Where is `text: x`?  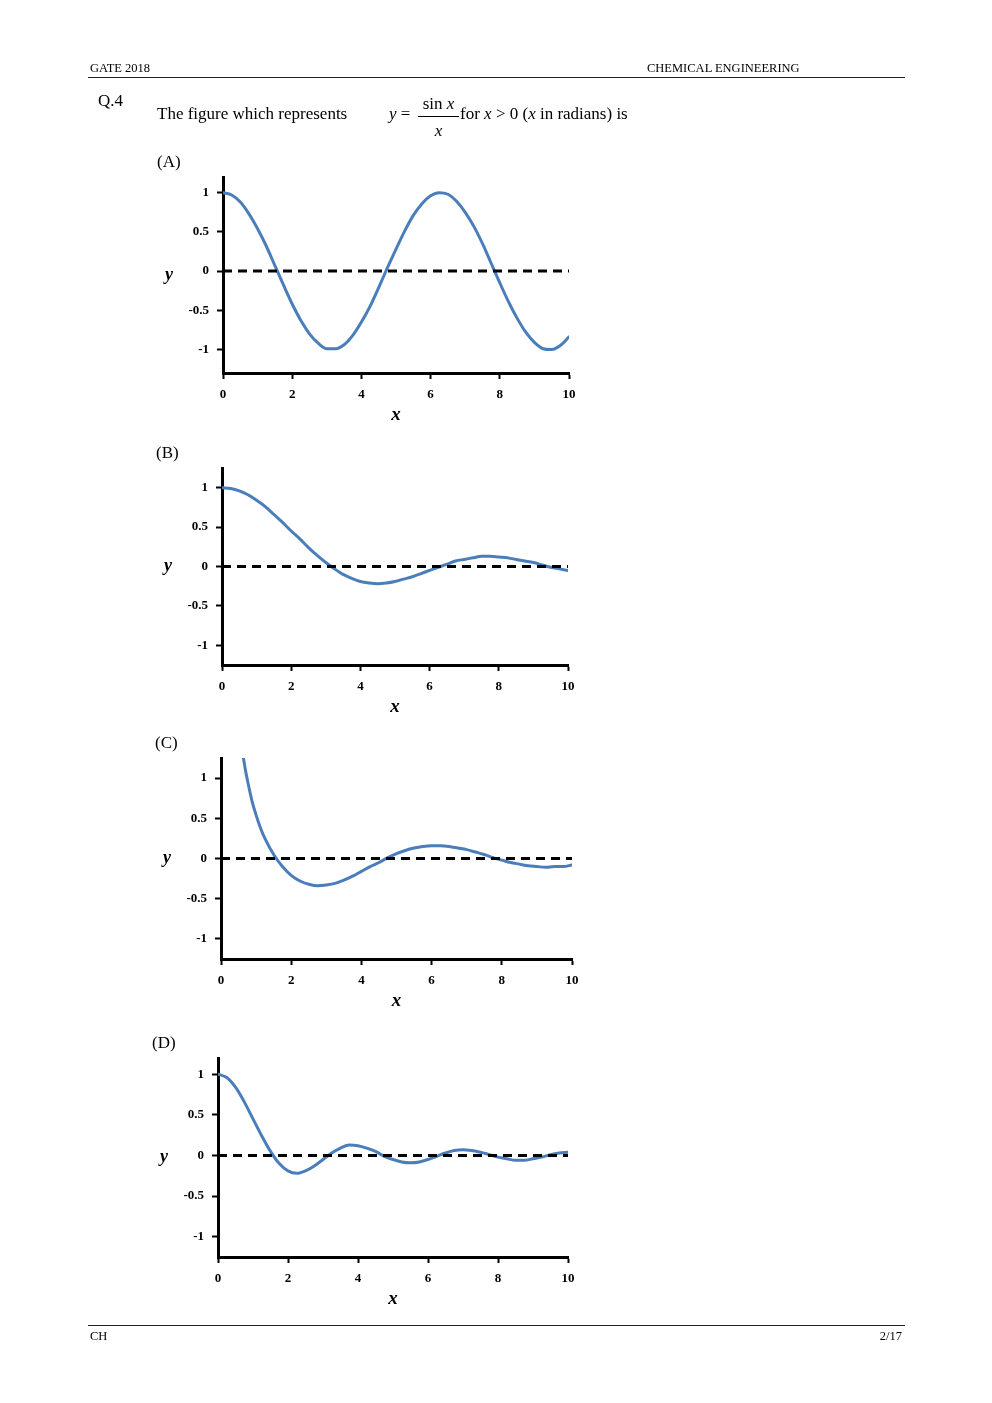
text: x is located at coordinates (438, 130).